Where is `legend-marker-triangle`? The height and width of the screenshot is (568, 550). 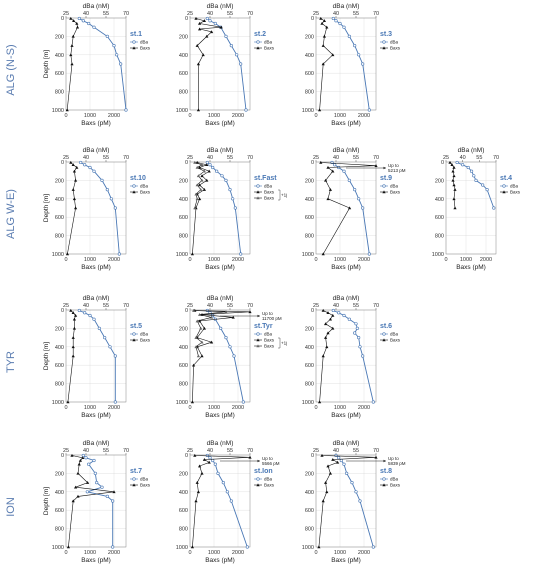
legend-marker-triangle is located at coordinates (258, 198).